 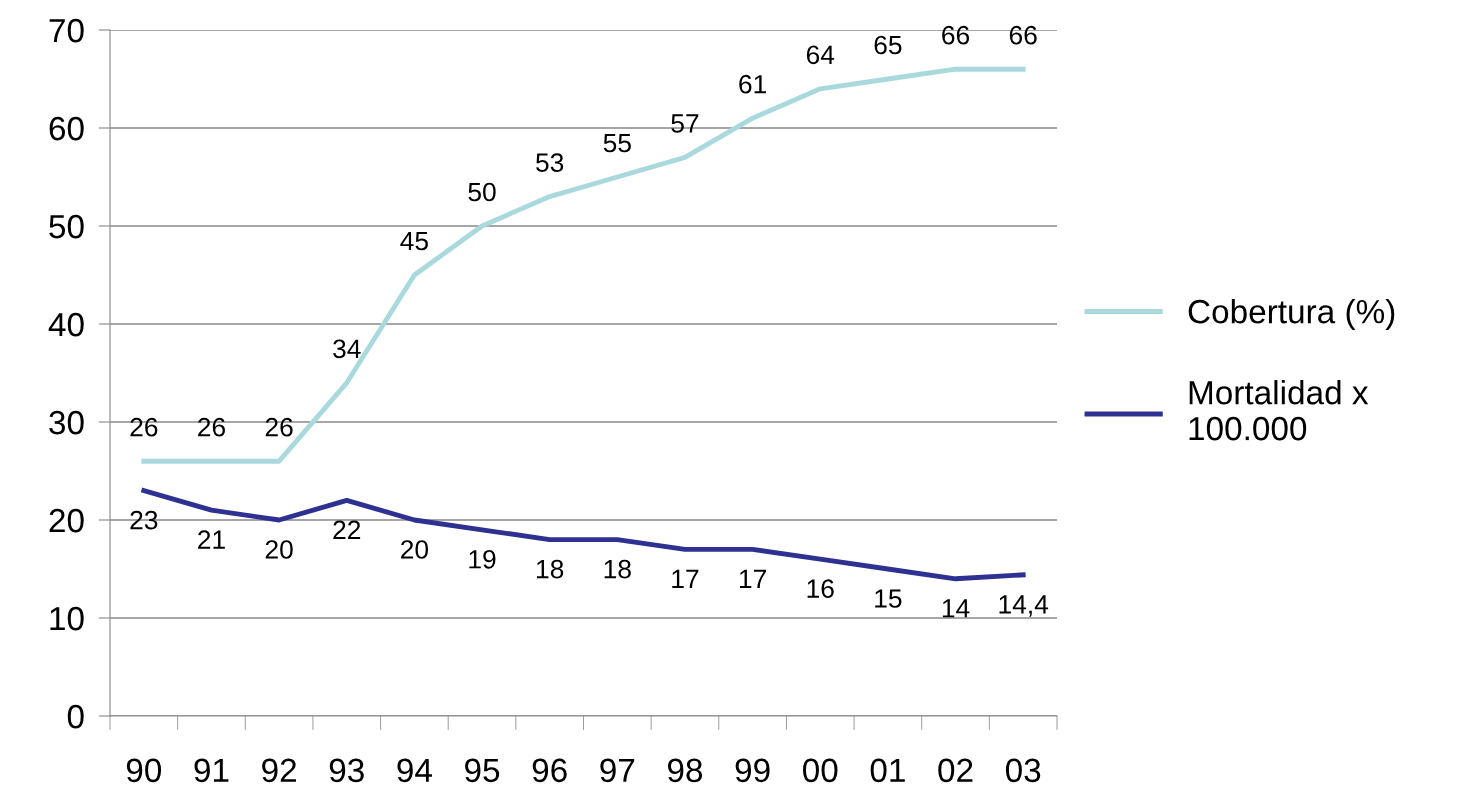 What do you see at coordinates (66, 520) in the screenshot?
I see `y-tick-label: 20` at bounding box center [66, 520].